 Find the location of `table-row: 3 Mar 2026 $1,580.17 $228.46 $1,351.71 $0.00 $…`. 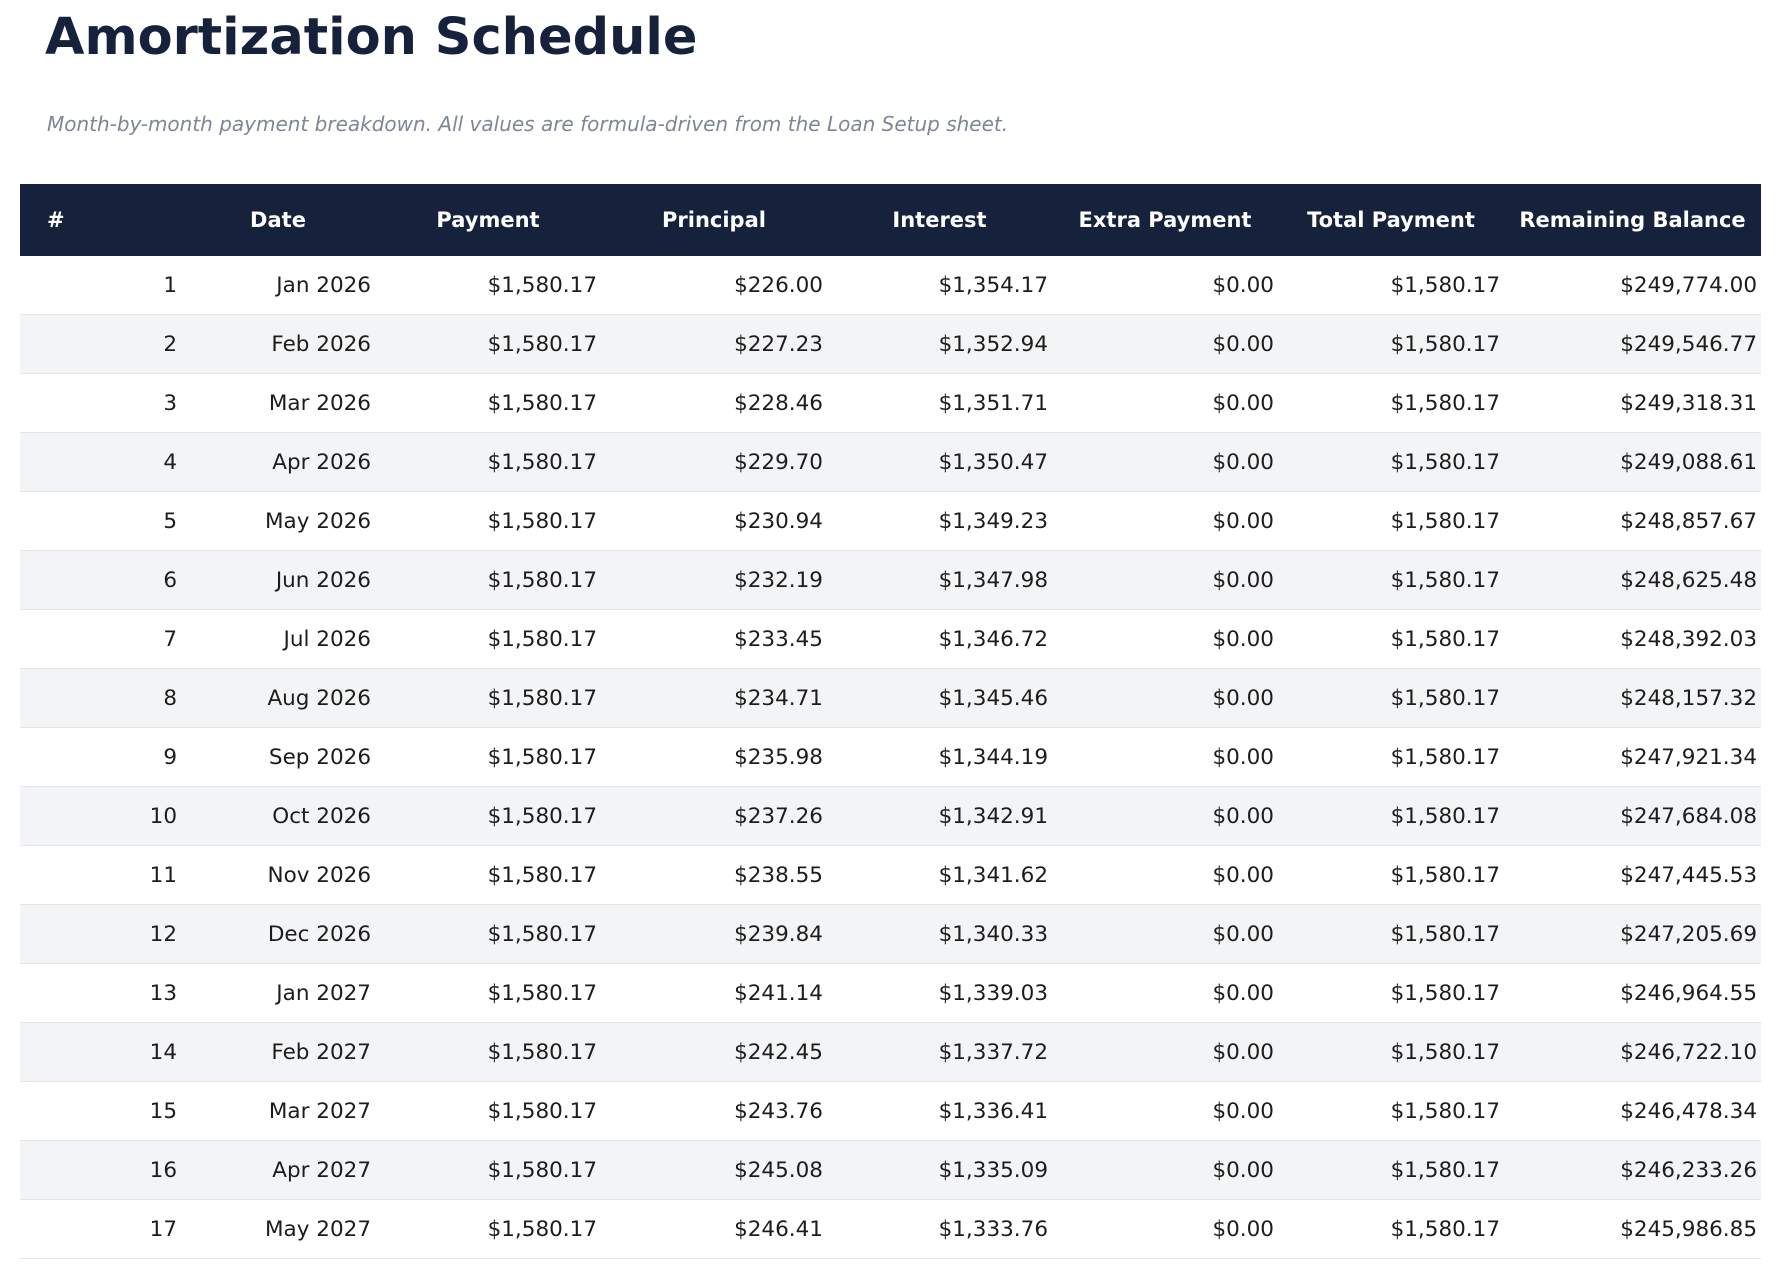

table-row: 3 Mar 2026 $1,580.17 $228.46 $1,351.71 $0.00 $… is located at coordinates (890, 403).